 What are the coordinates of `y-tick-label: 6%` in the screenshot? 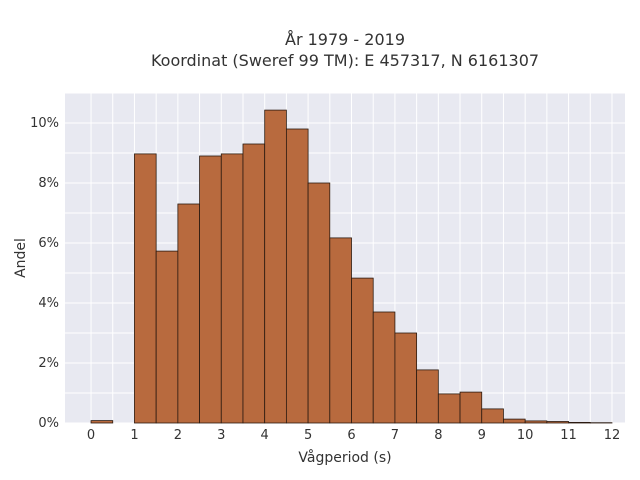 It's located at (48, 243).